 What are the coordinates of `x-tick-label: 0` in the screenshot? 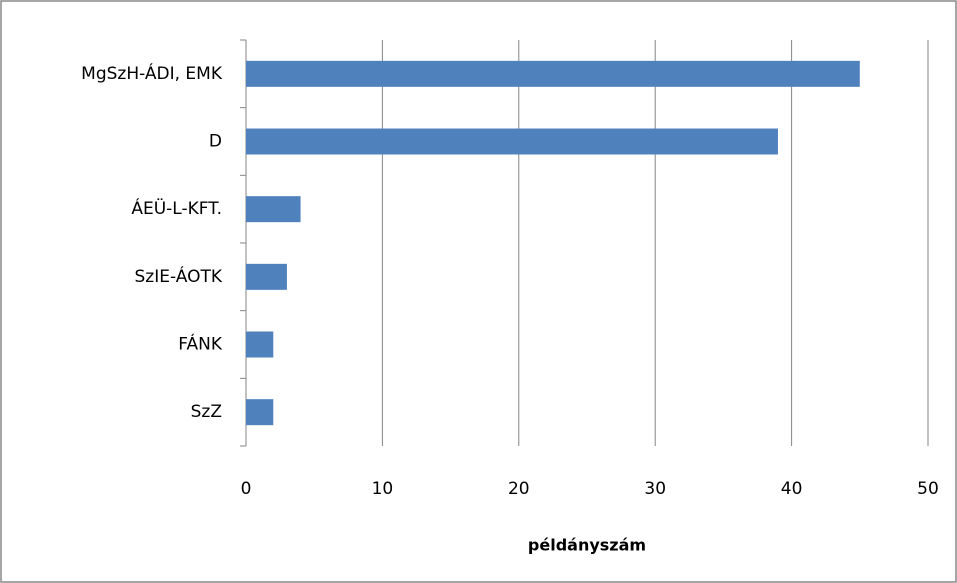 It's located at (246, 489).